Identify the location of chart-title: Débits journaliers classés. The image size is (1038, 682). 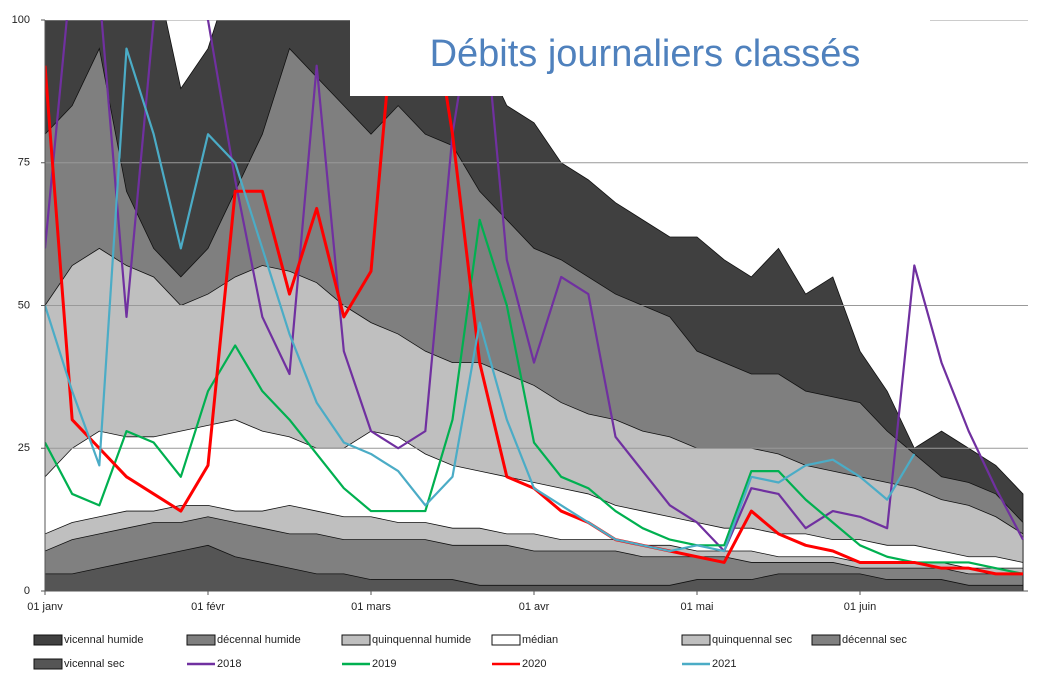
(645, 54).